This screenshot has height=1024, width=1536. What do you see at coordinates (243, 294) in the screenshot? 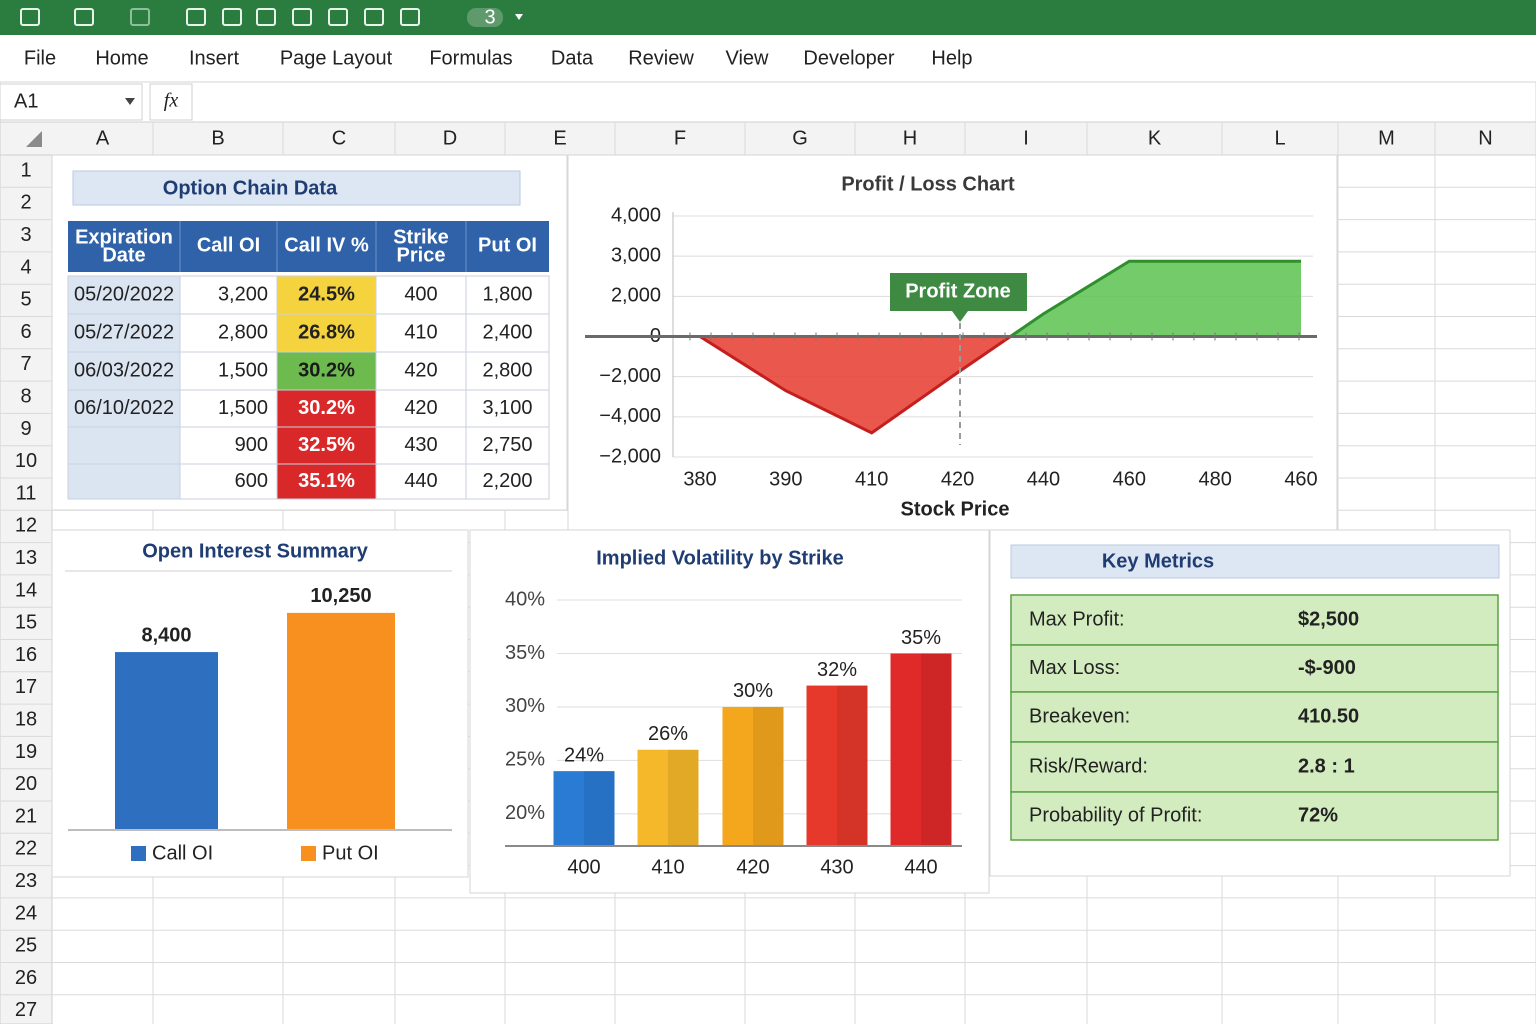
I see `table-cell-text: 3,200` at bounding box center [243, 294].